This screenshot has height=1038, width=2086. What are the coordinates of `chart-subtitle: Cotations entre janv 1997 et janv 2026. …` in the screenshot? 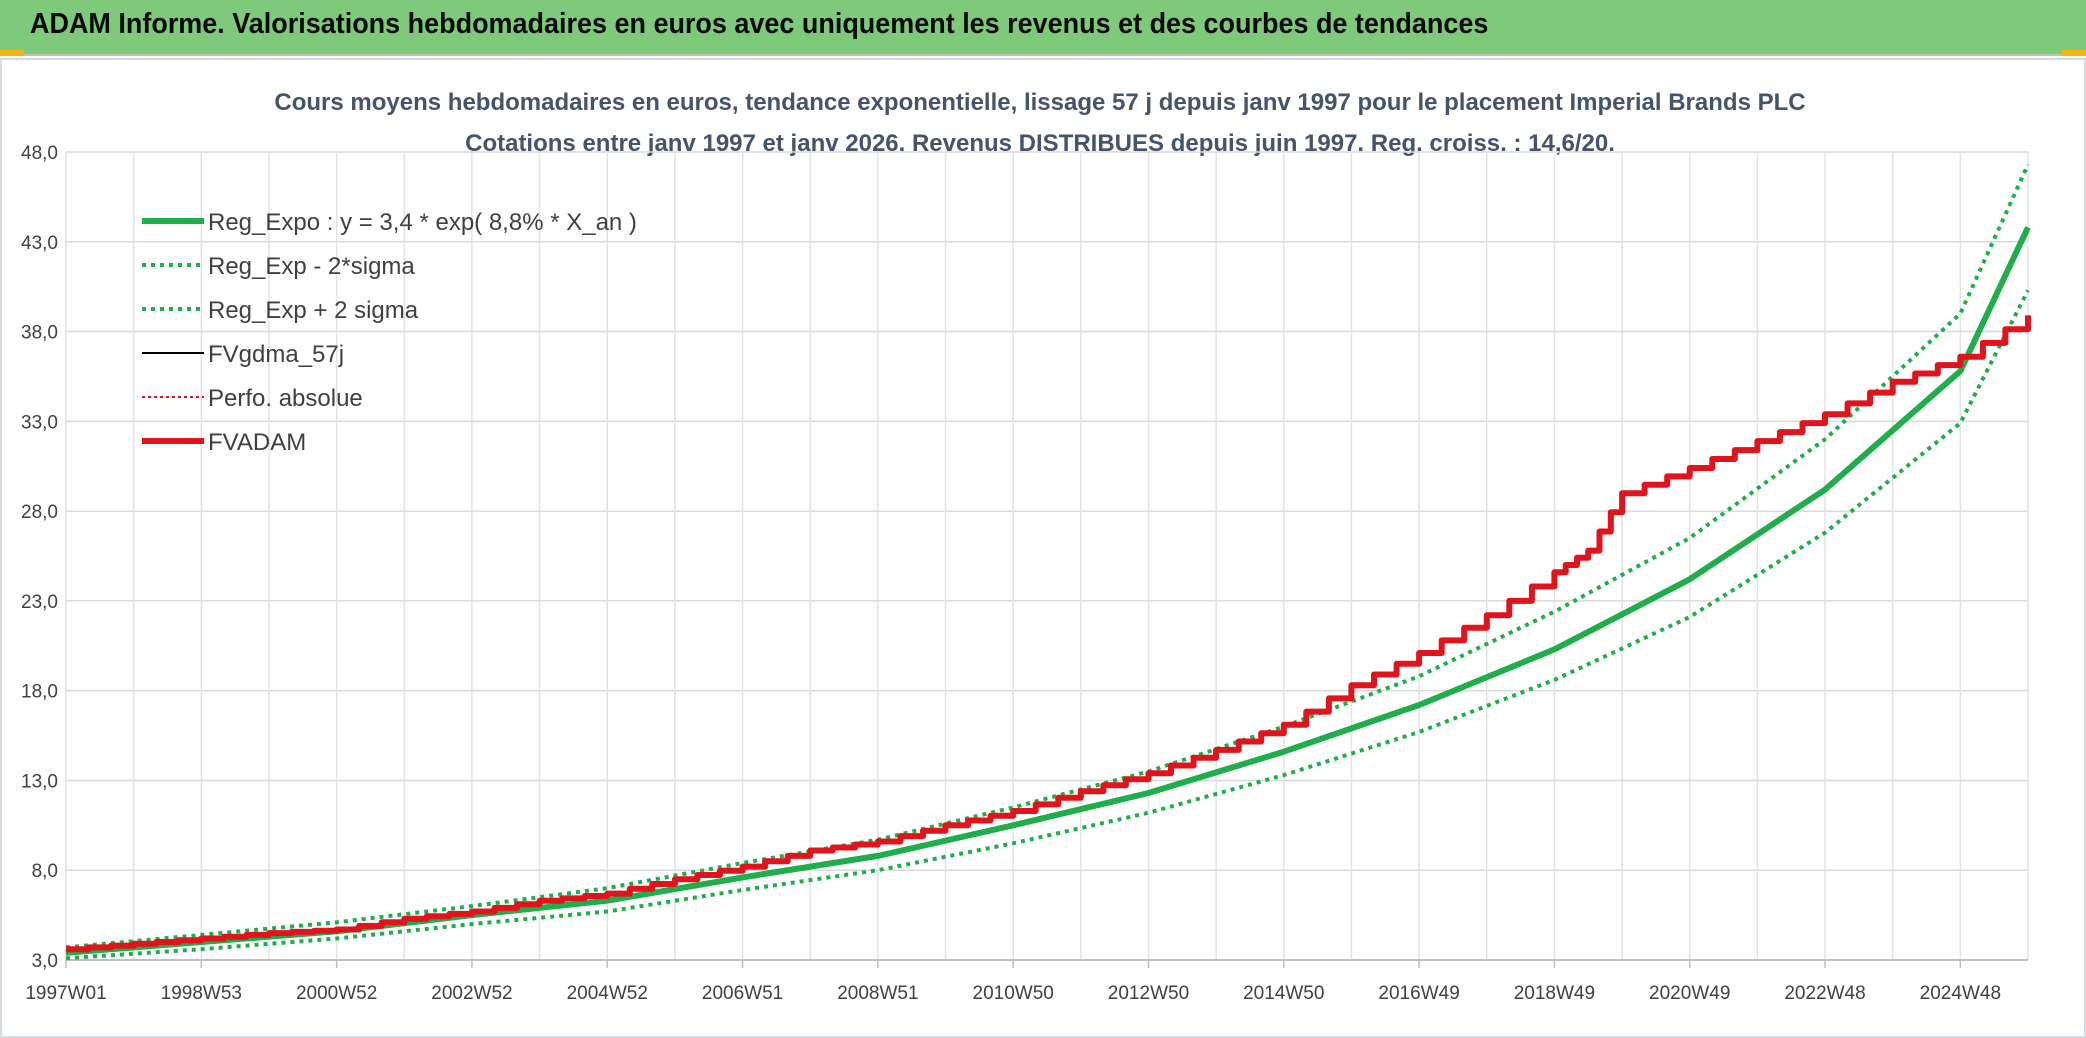 It's located at (1040, 143).